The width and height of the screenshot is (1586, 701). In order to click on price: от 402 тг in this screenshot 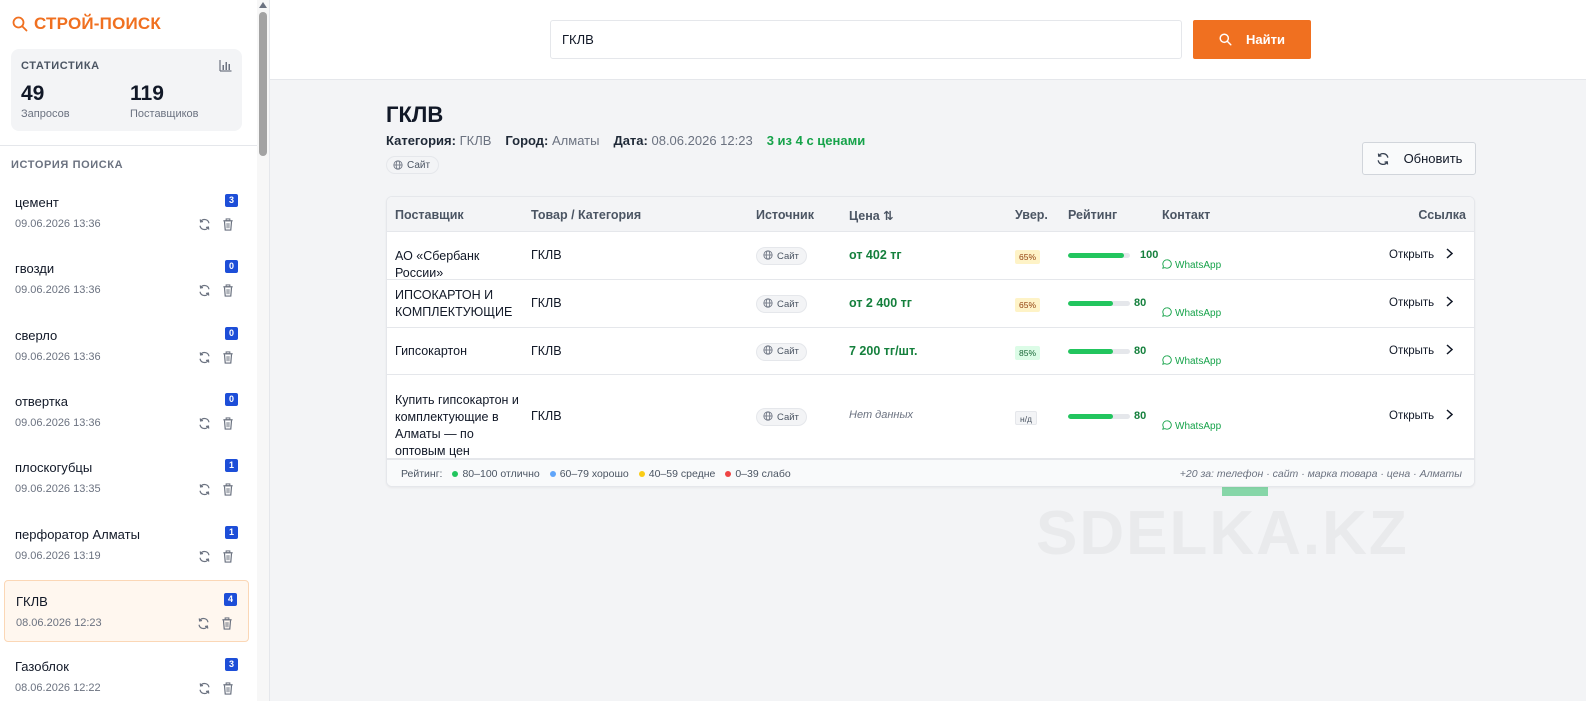, I will do `click(875, 255)`.